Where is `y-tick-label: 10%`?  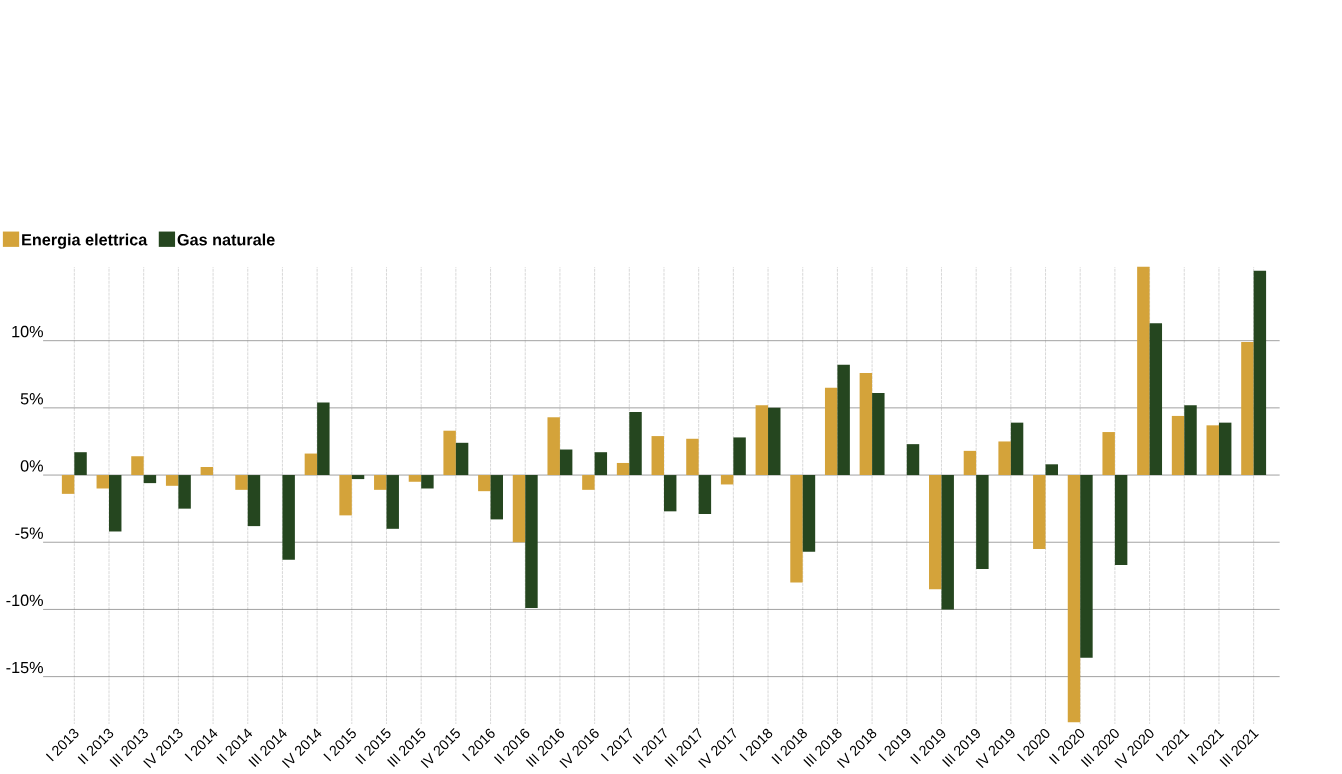
y-tick-label: 10% is located at coordinates (27, 332).